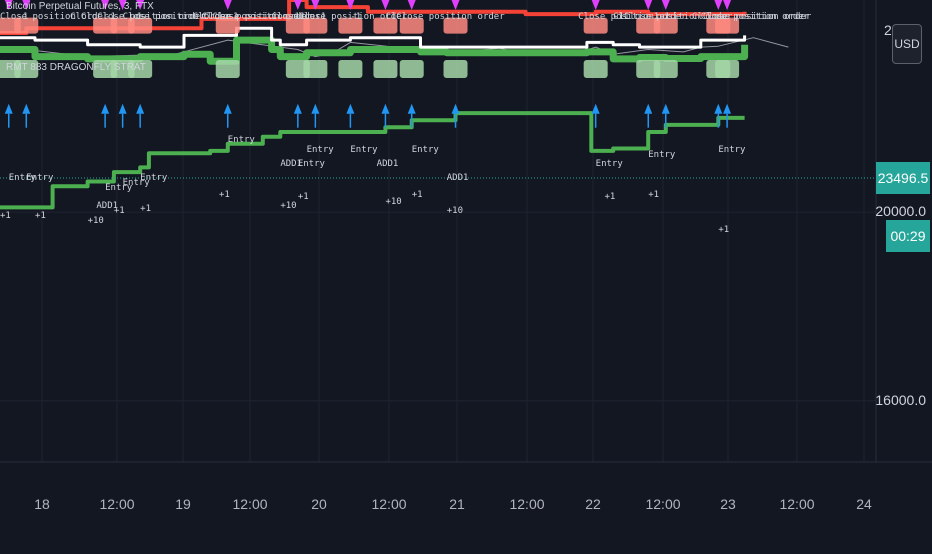 Image resolution: width=932 pixels, height=554 pixels. Describe the element at coordinates (888, 30) in the screenshot. I see `y-tick-label-partial: 2` at that location.